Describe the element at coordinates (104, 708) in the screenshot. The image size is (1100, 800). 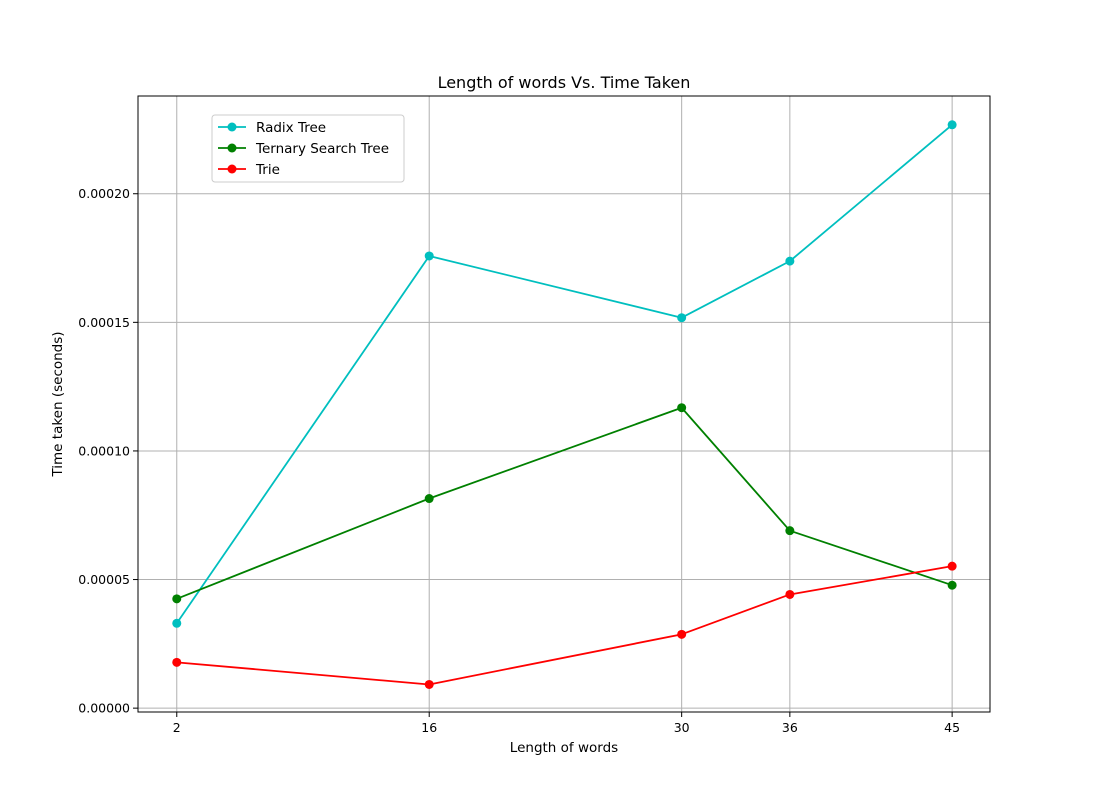
I see `y-tick-label: 0.00000` at that location.